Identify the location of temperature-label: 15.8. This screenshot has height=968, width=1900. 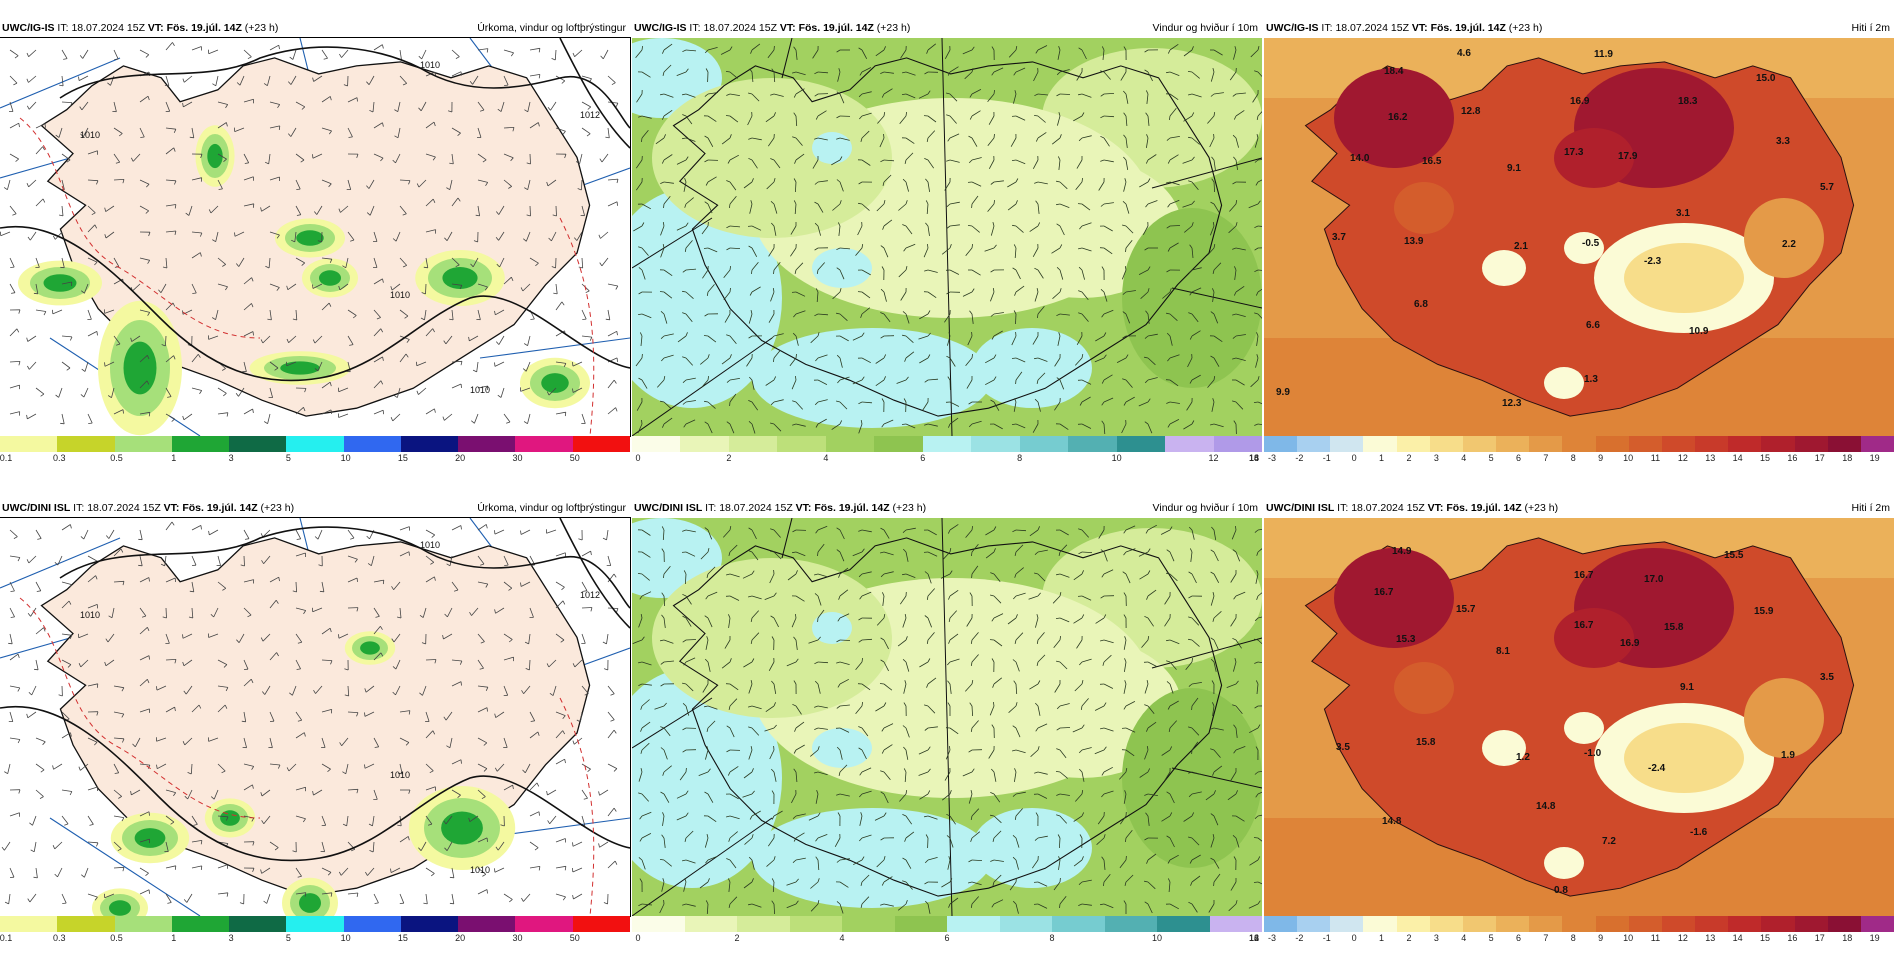
(1426, 742).